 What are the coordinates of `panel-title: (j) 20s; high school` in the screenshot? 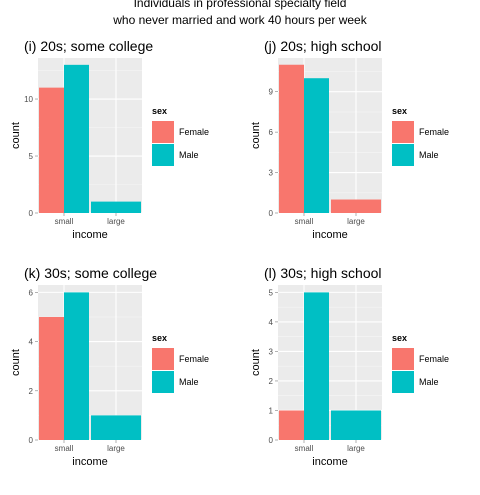 It's located at (323, 46).